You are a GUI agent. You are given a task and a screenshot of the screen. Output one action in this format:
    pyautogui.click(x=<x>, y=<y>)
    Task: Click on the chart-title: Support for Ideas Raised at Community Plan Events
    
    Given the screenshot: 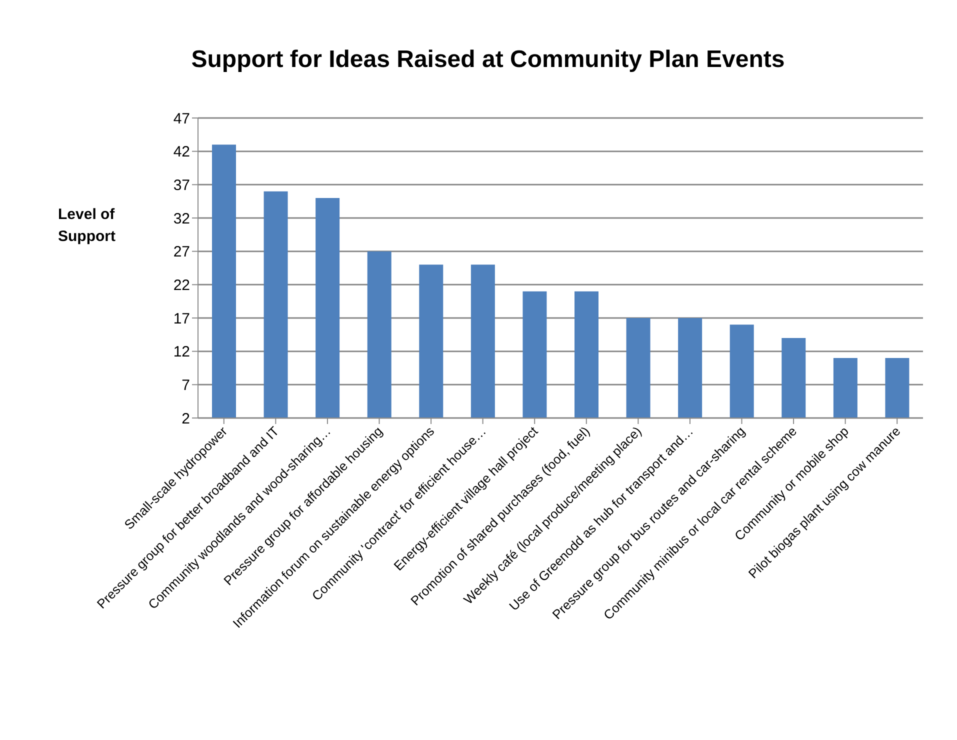 What is the action you would take?
    pyautogui.click(x=488, y=60)
    